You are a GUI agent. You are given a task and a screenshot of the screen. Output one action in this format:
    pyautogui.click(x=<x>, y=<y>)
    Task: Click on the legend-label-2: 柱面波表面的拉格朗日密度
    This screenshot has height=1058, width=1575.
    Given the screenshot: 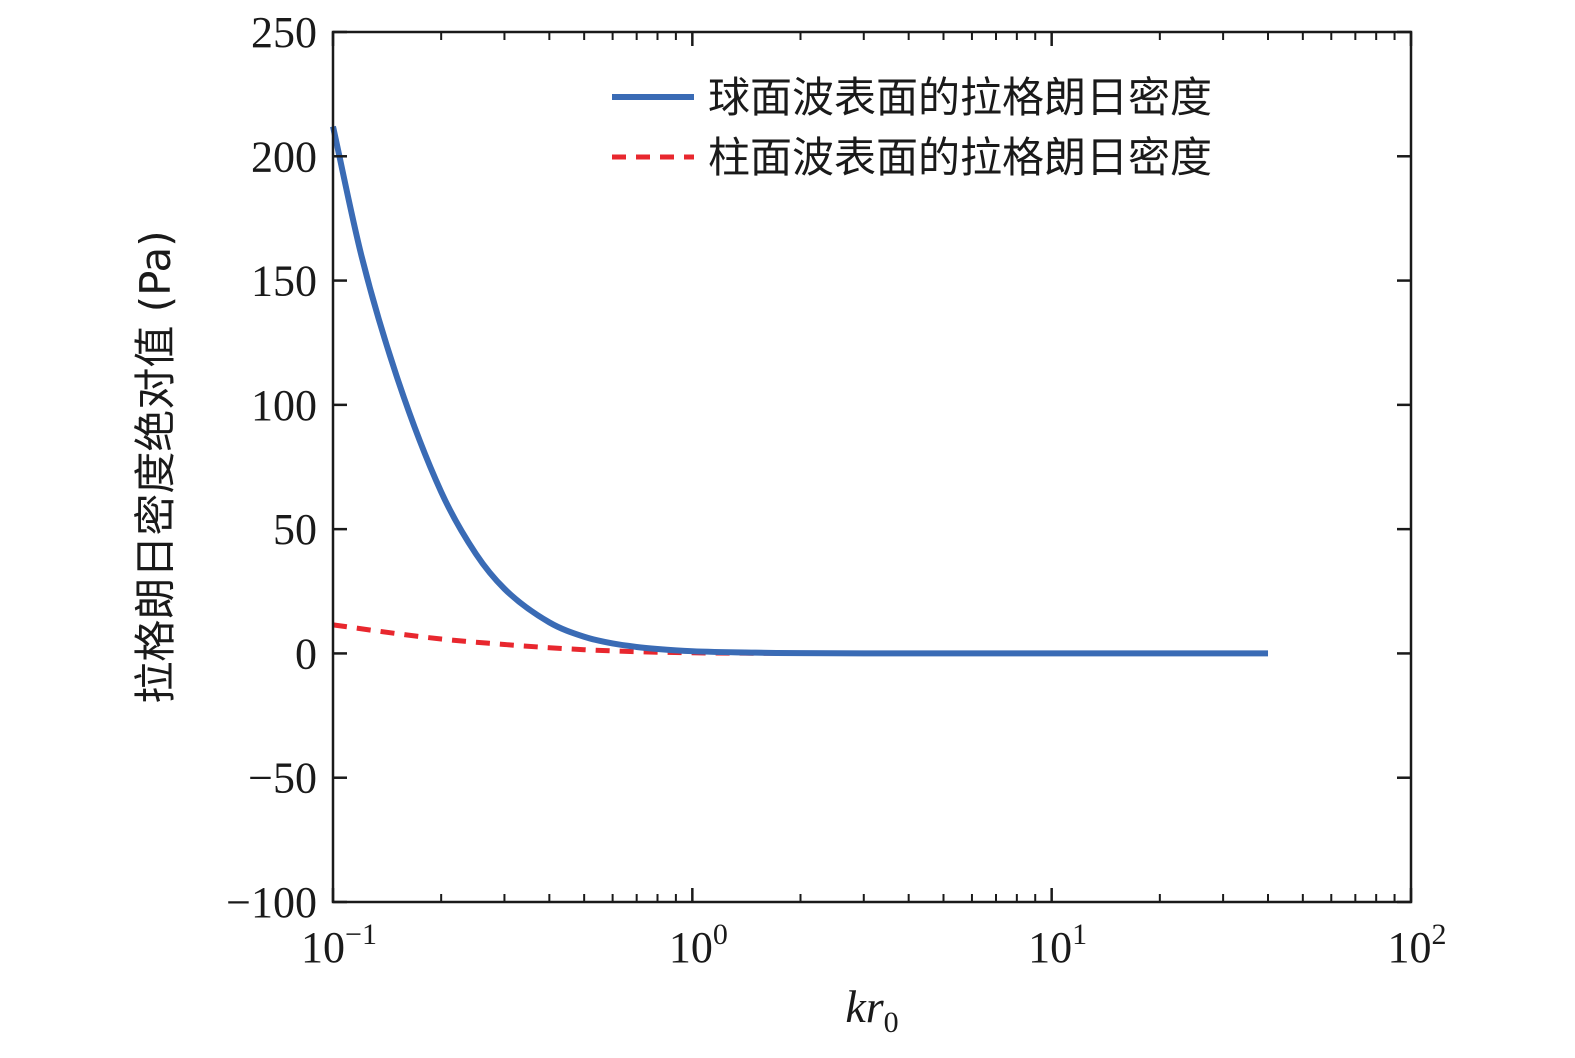 What is the action you would take?
    pyautogui.click(x=960, y=157)
    